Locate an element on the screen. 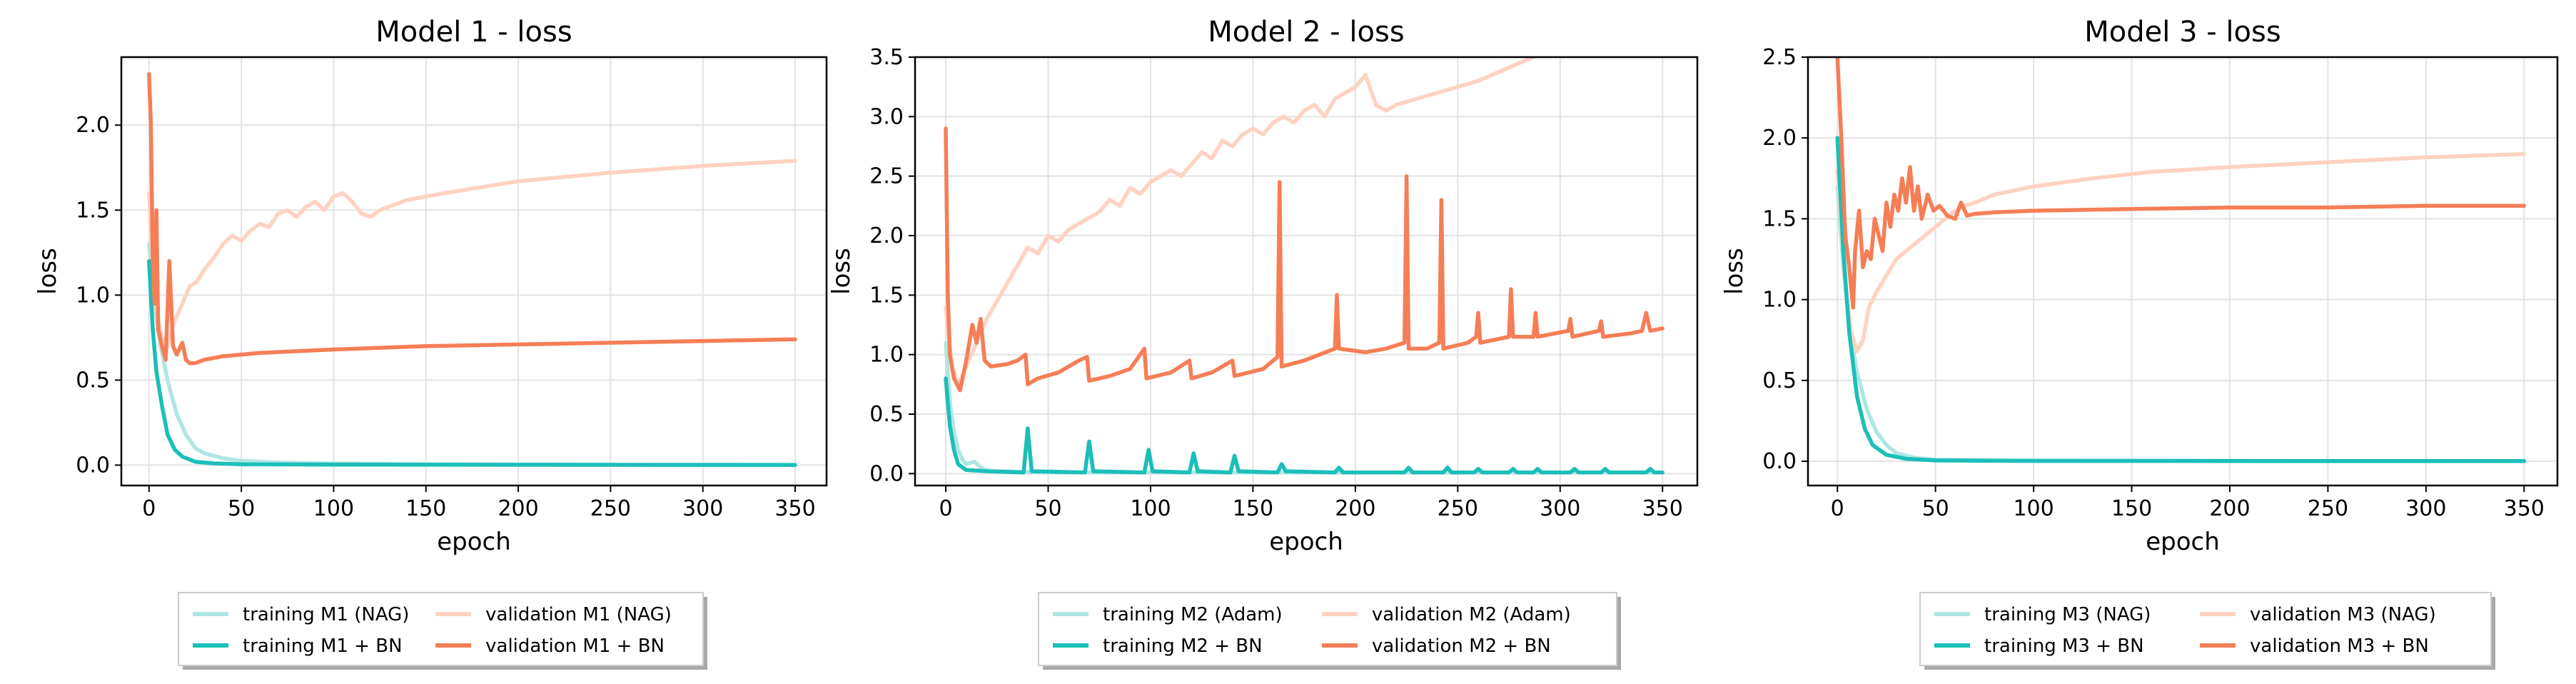  legend-entry: validation M3 (NAG) is located at coordinates (2343, 614).